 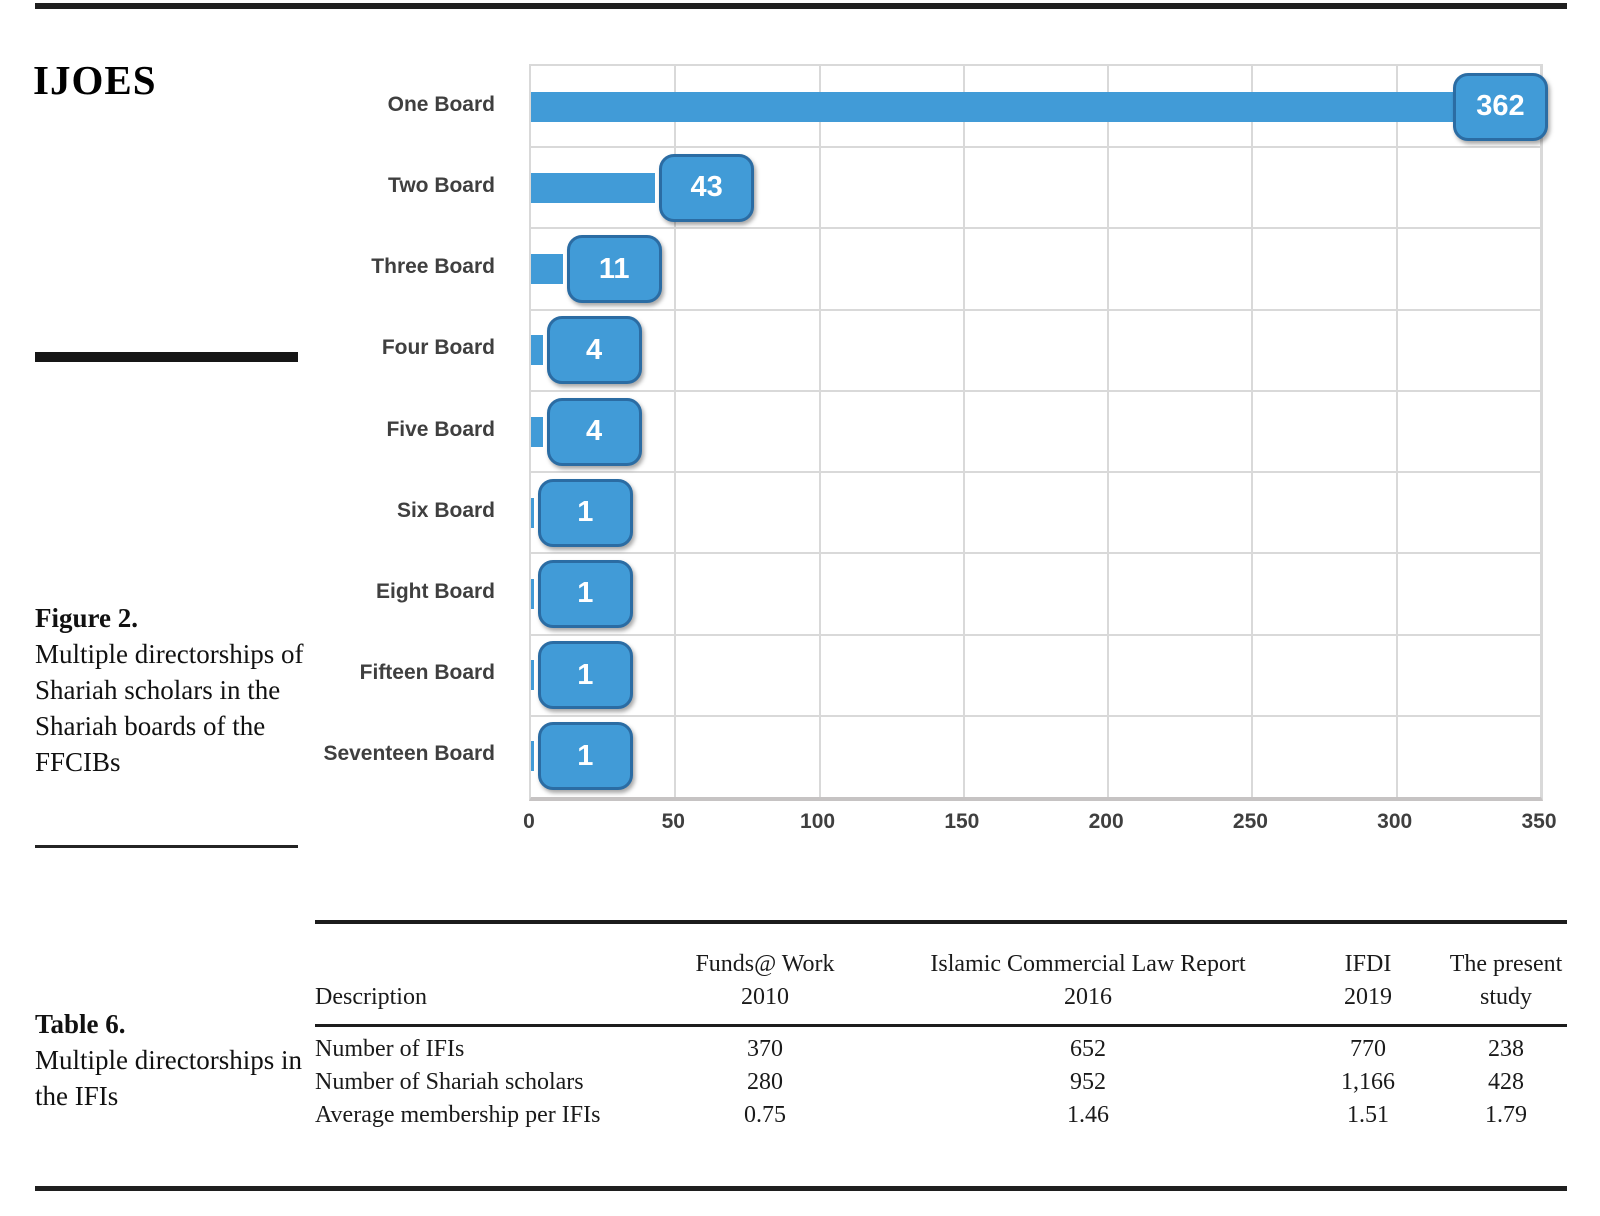 What do you see at coordinates (458, 1115) in the screenshot?
I see `table-cell-description: Average membership per IFIs` at bounding box center [458, 1115].